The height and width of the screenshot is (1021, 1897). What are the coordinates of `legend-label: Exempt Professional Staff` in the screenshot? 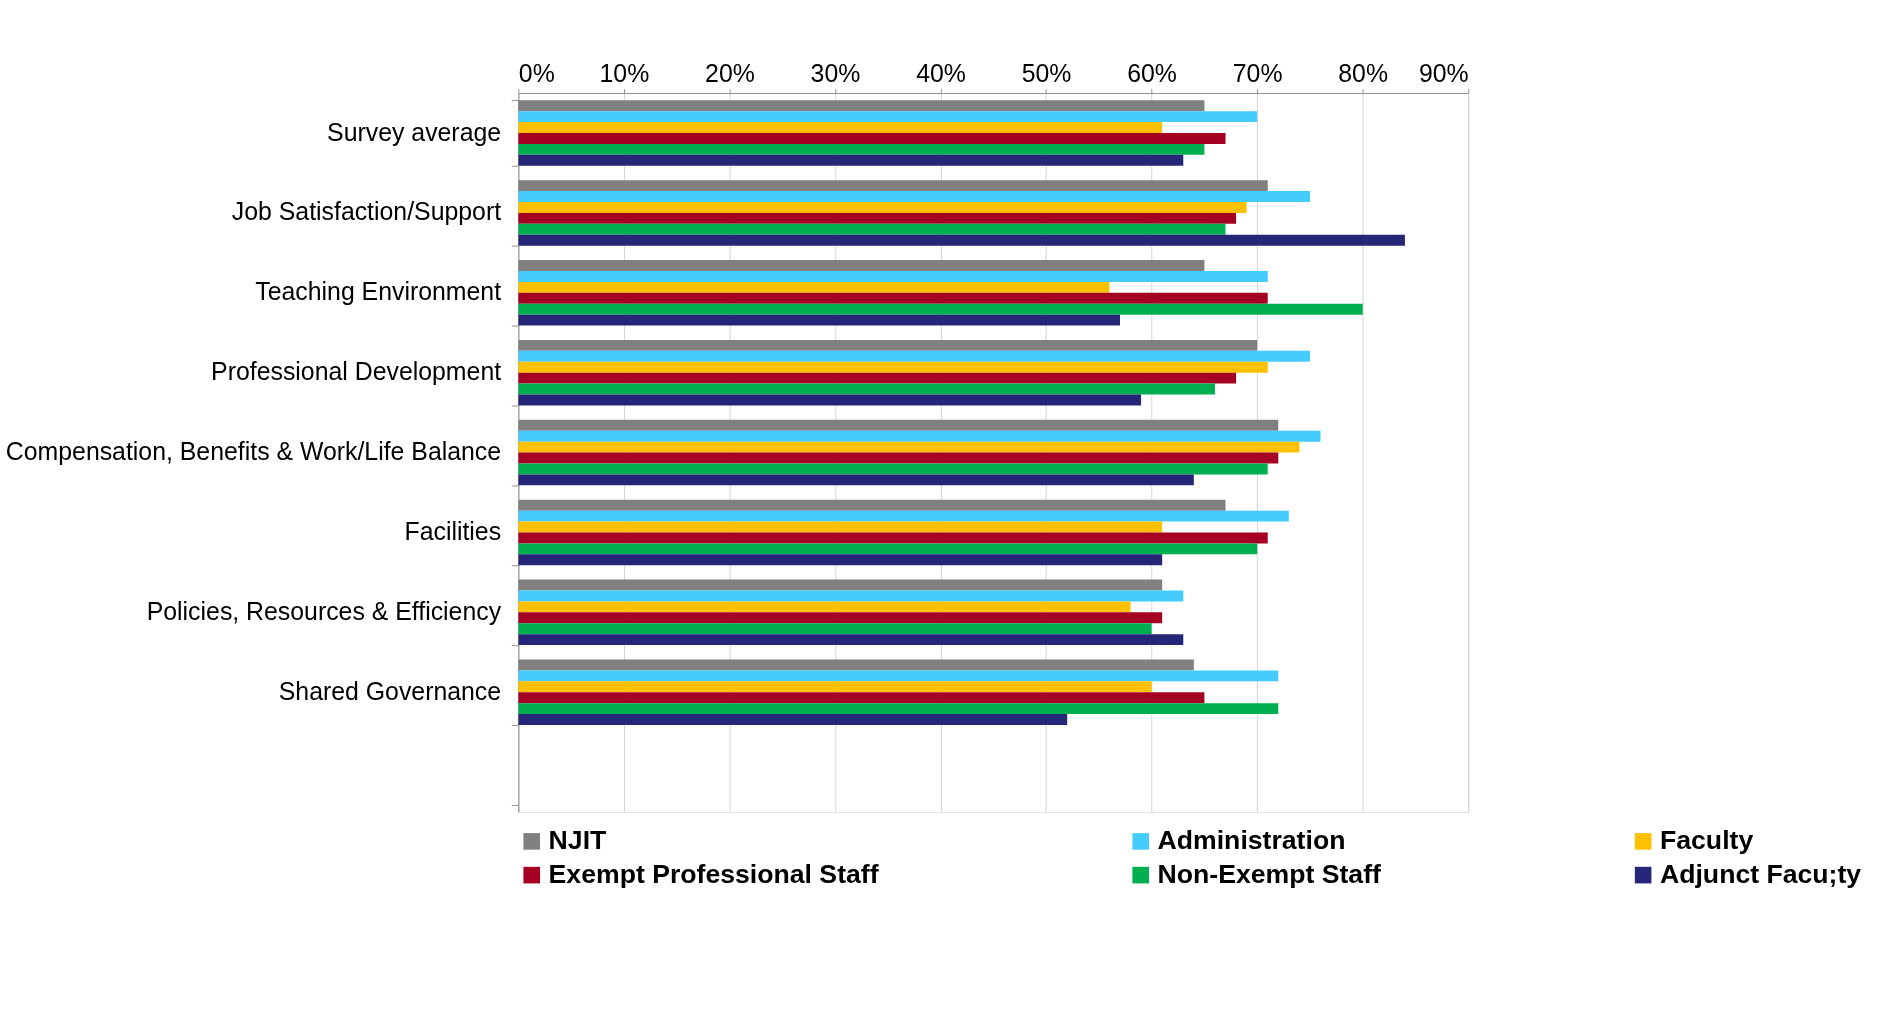 It's located at (713, 874).